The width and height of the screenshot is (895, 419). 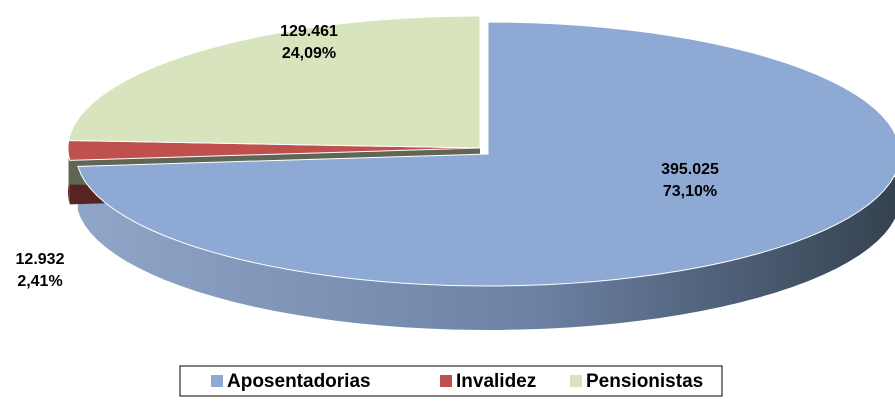 What do you see at coordinates (309, 53) in the screenshot?
I see `percent-label: 24,09%` at bounding box center [309, 53].